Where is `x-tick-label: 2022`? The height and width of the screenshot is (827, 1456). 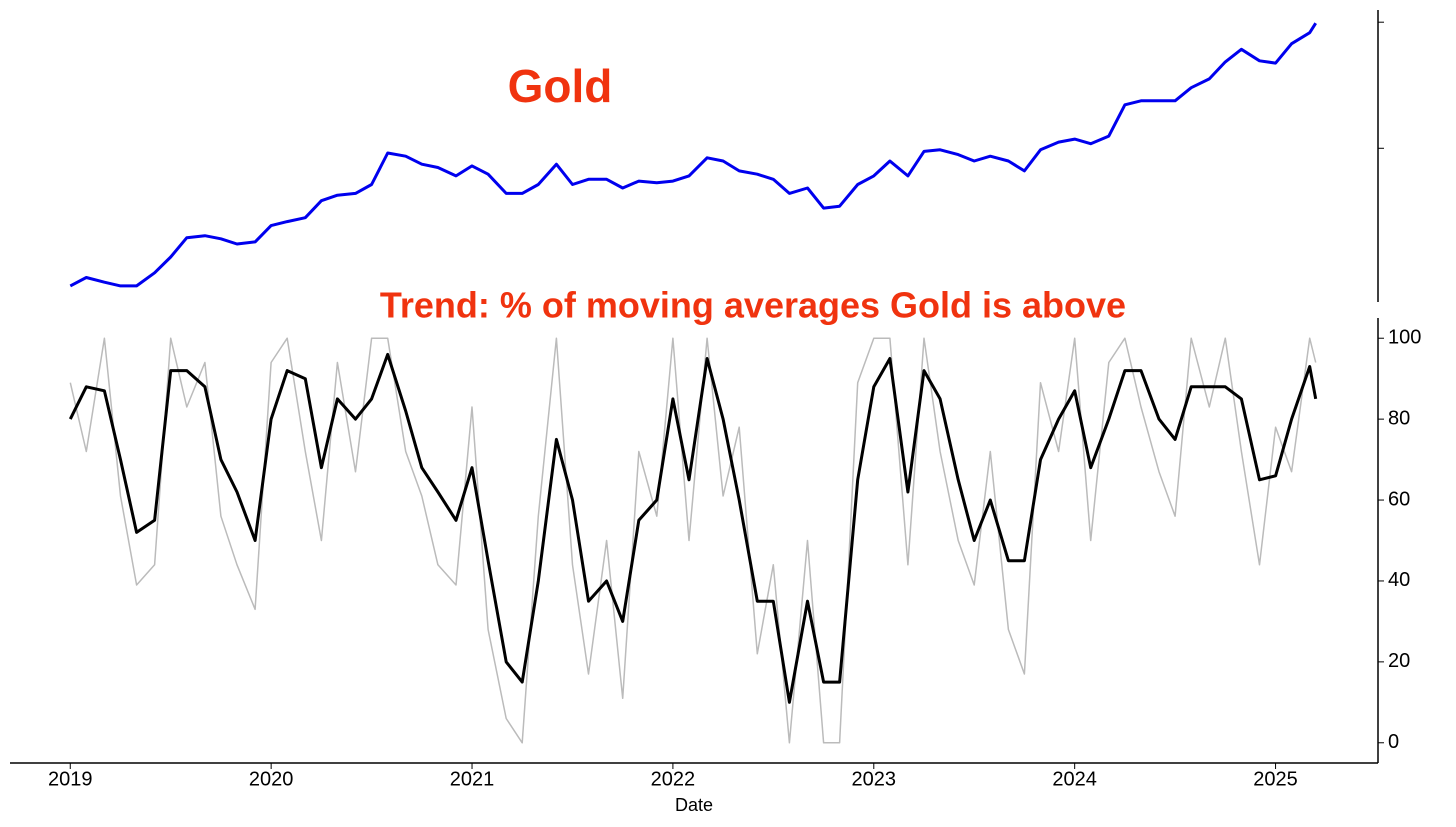 x-tick-label: 2022 is located at coordinates (673, 779).